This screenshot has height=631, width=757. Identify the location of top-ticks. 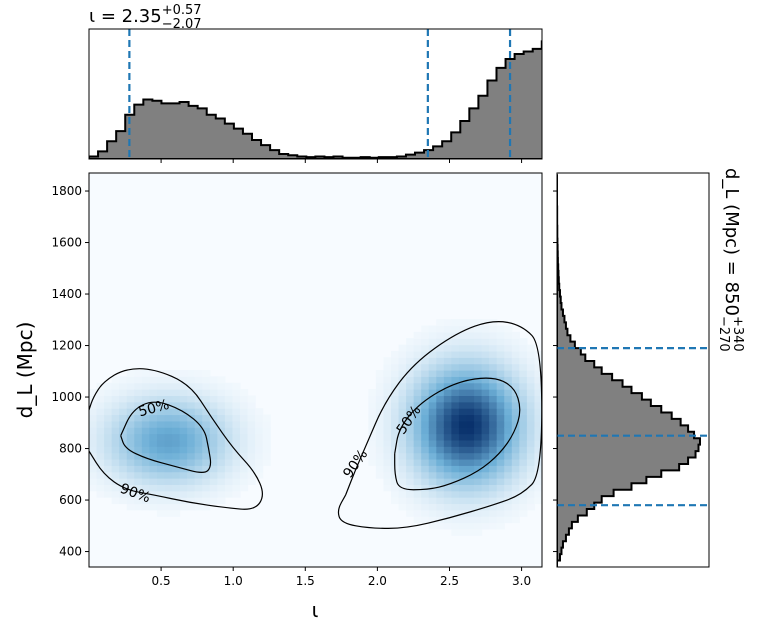
(341, 161).